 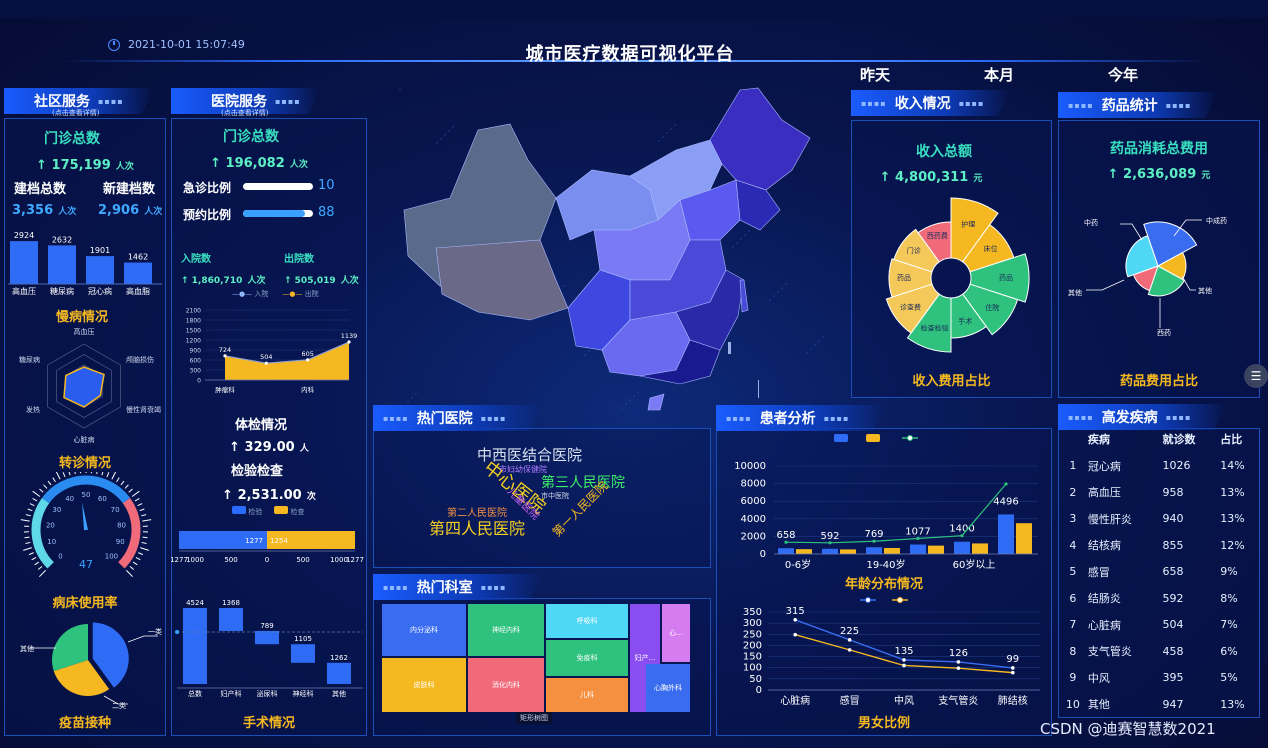 What do you see at coordinates (1073, 598) in the screenshot?
I see `row-rank: 6` at bounding box center [1073, 598].